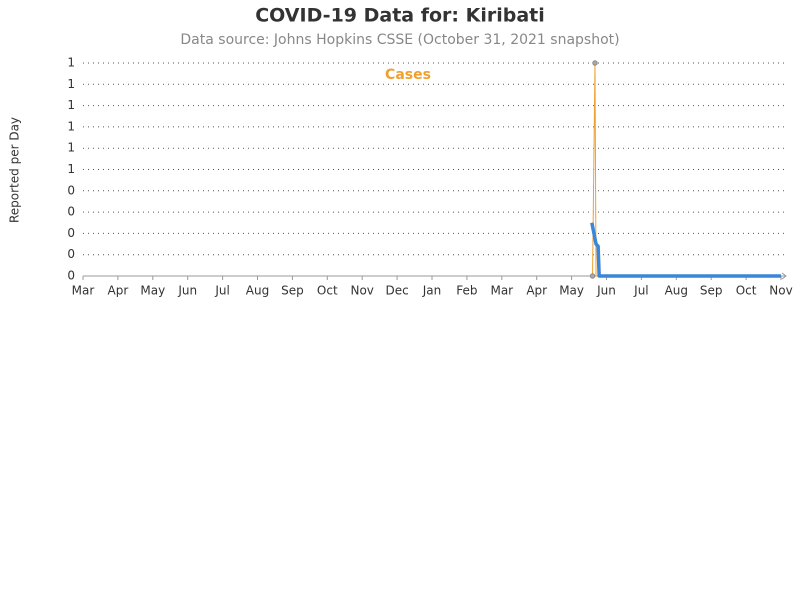  What do you see at coordinates (400, 16) in the screenshot?
I see `chart-title: COVID-19 Data for: Kiribati` at bounding box center [400, 16].